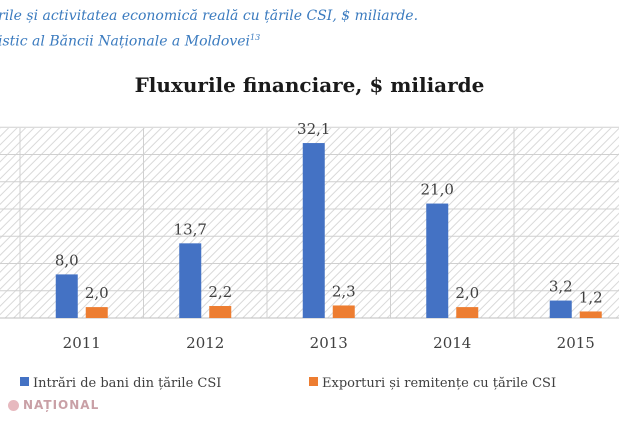  Describe the element at coordinates (467, 312) in the screenshot. I see `bar-exporturi-2014` at that location.